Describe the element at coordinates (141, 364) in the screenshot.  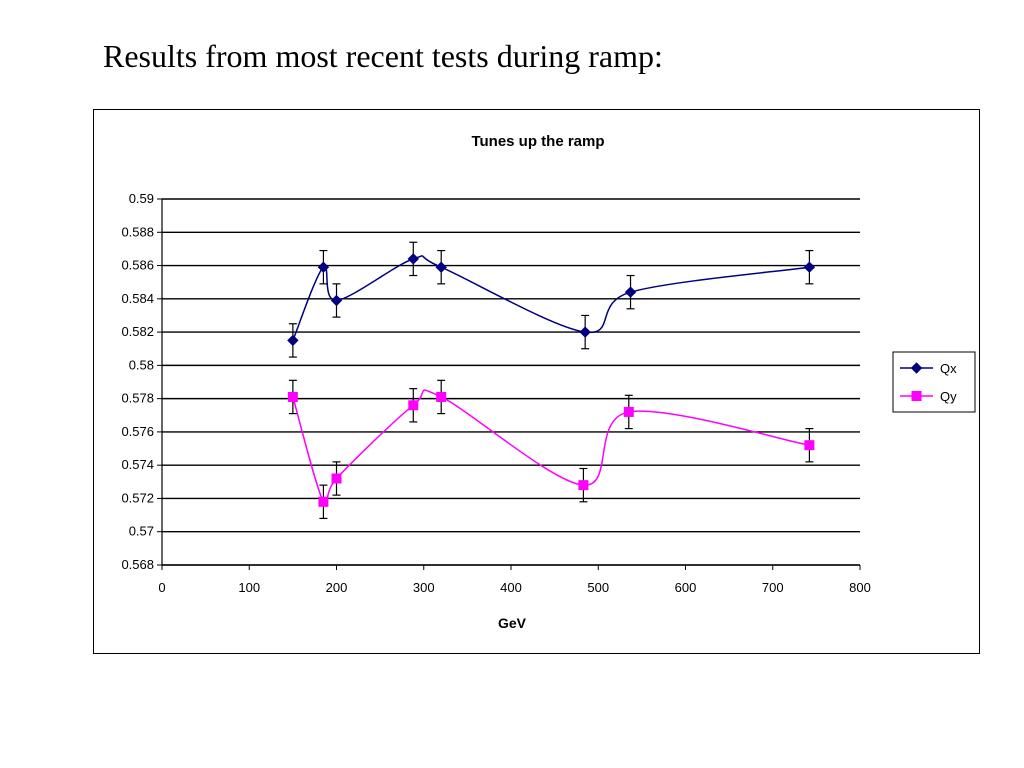
I see `y-tick-label: 0.58` at that location.